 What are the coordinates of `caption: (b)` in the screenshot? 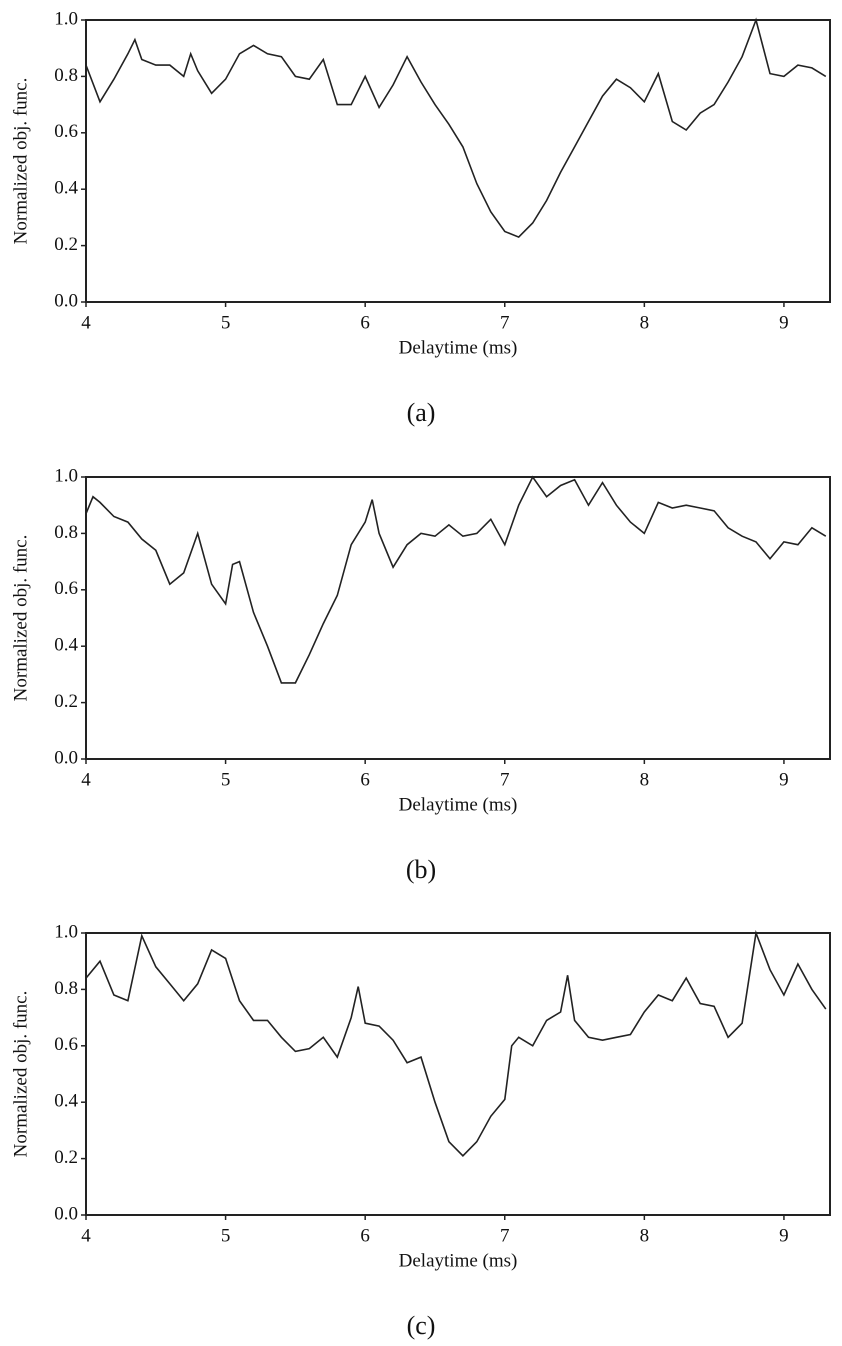 It's located at (421, 869).